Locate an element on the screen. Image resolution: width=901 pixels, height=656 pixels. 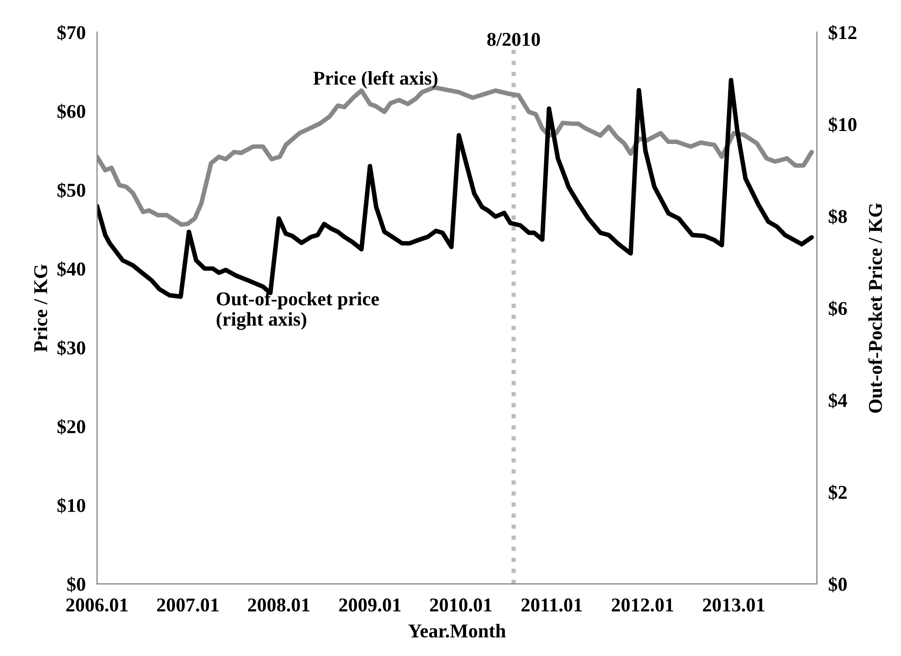
y-axis-title: Price / KG is located at coordinates (41, 308).